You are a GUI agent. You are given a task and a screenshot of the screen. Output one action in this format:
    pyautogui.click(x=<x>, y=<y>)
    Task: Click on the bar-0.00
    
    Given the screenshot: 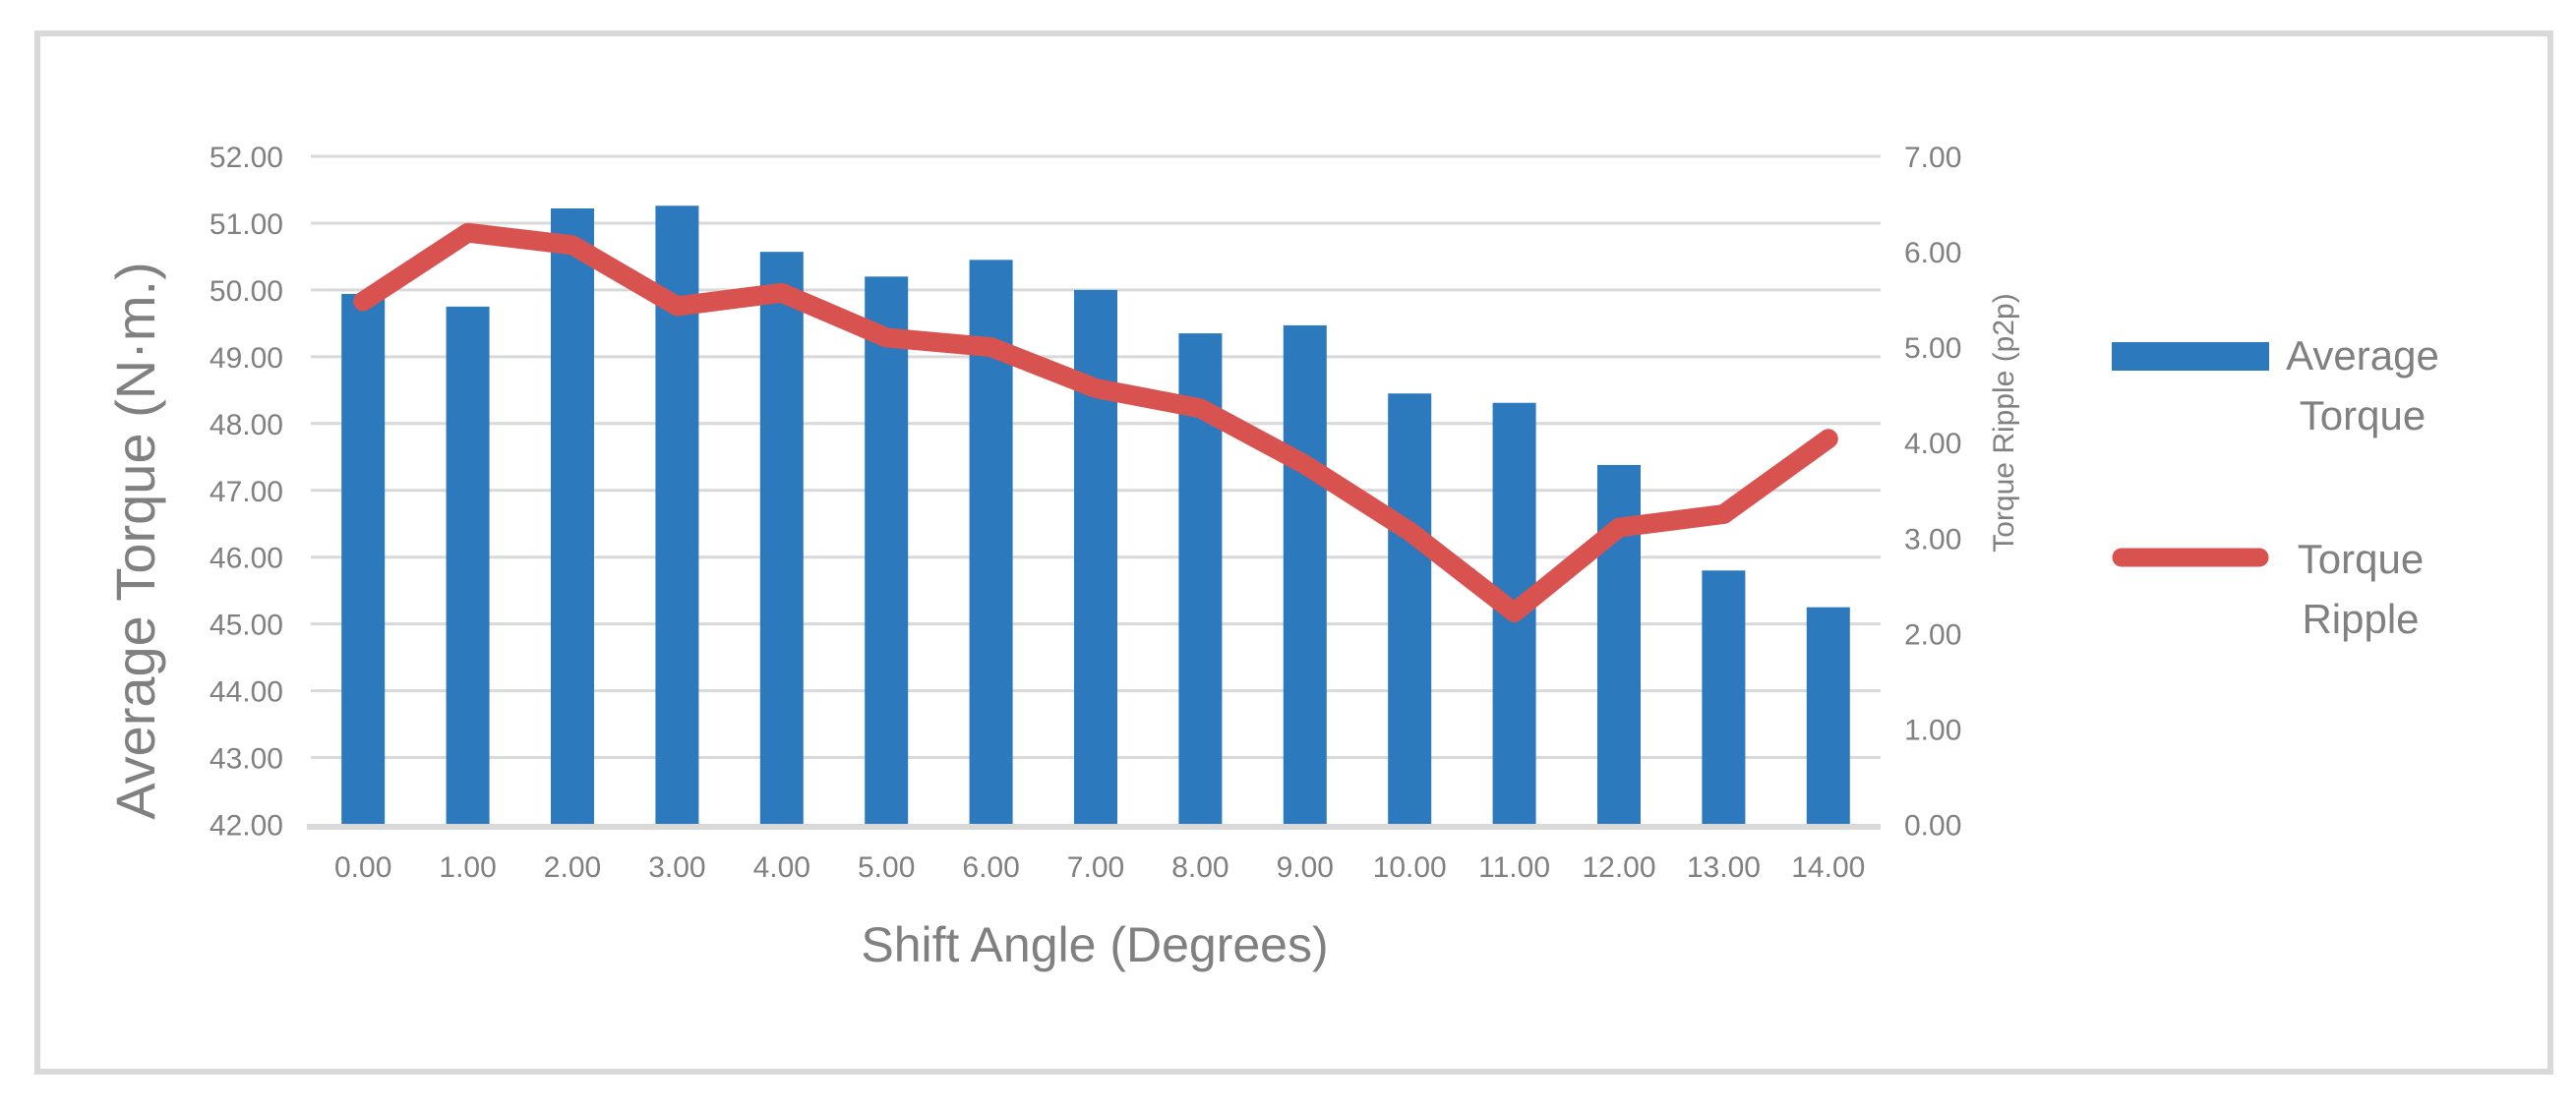 What is the action you would take?
    pyautogui.click(x=363, y=559)
    